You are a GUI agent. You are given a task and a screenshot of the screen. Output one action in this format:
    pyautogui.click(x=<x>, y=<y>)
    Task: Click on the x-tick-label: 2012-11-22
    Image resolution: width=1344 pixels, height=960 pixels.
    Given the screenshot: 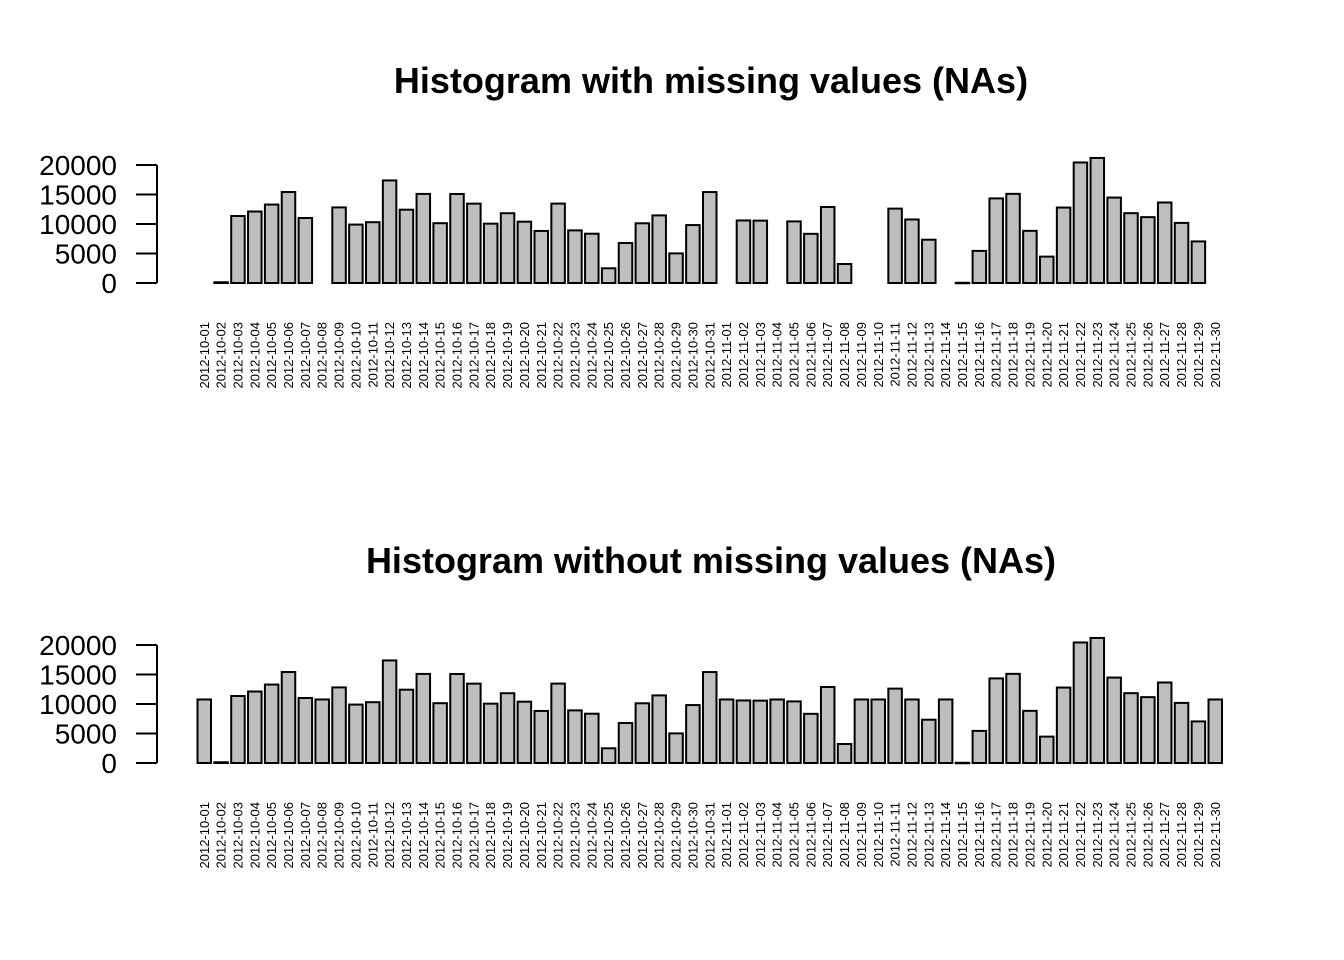 What is the action you would take?
    pyautogui.click(x=1080, y=835)
    